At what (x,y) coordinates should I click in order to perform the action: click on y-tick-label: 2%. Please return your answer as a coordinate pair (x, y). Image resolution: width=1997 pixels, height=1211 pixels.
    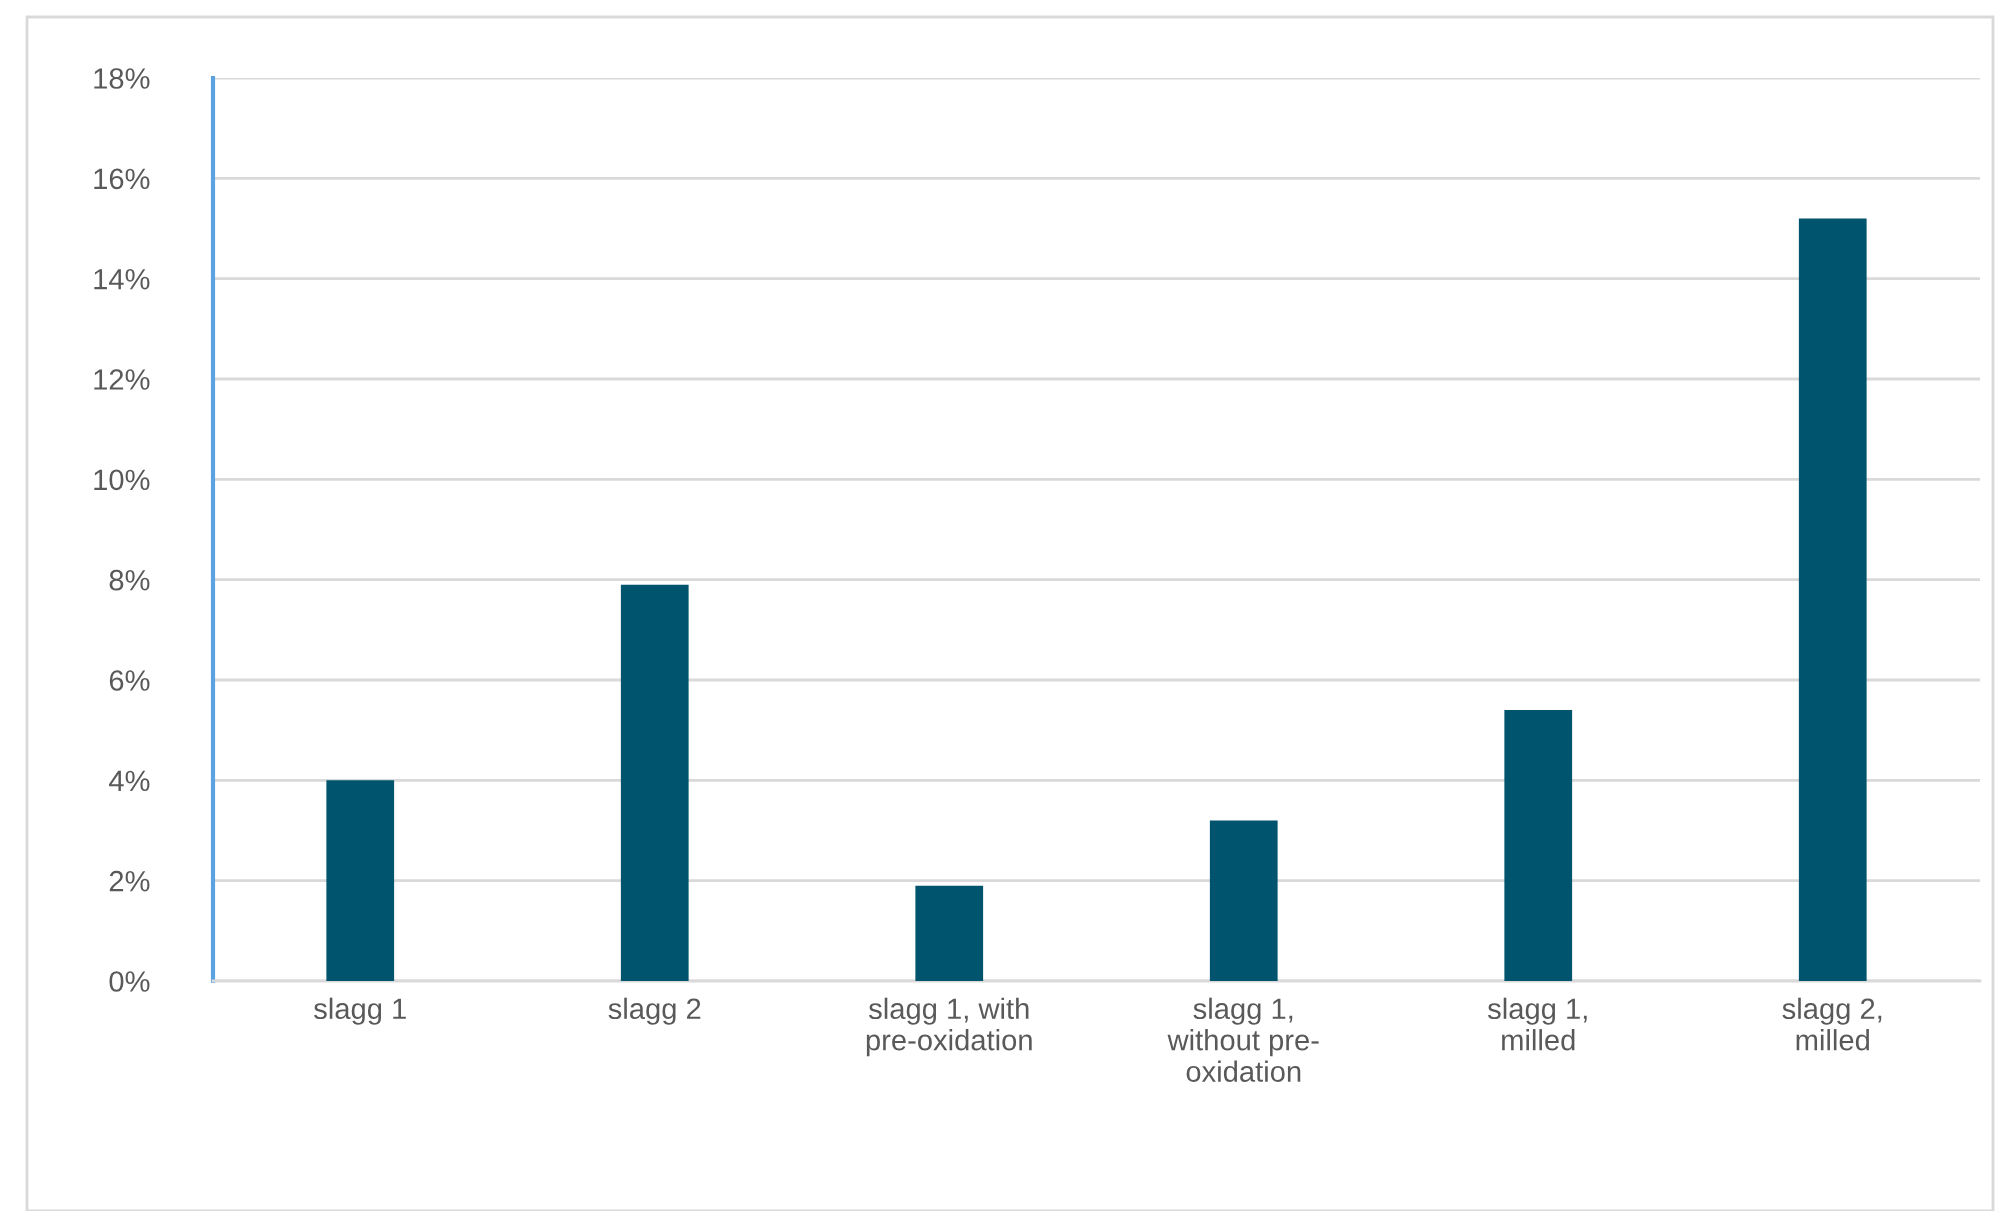
    Looking at the image, I should click on (129, 881).